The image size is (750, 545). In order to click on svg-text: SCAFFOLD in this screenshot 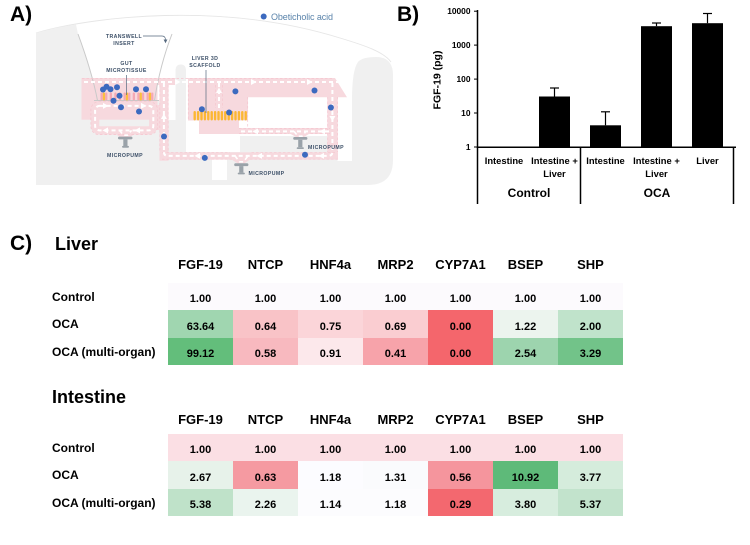, I will do `click(204, 66)`.